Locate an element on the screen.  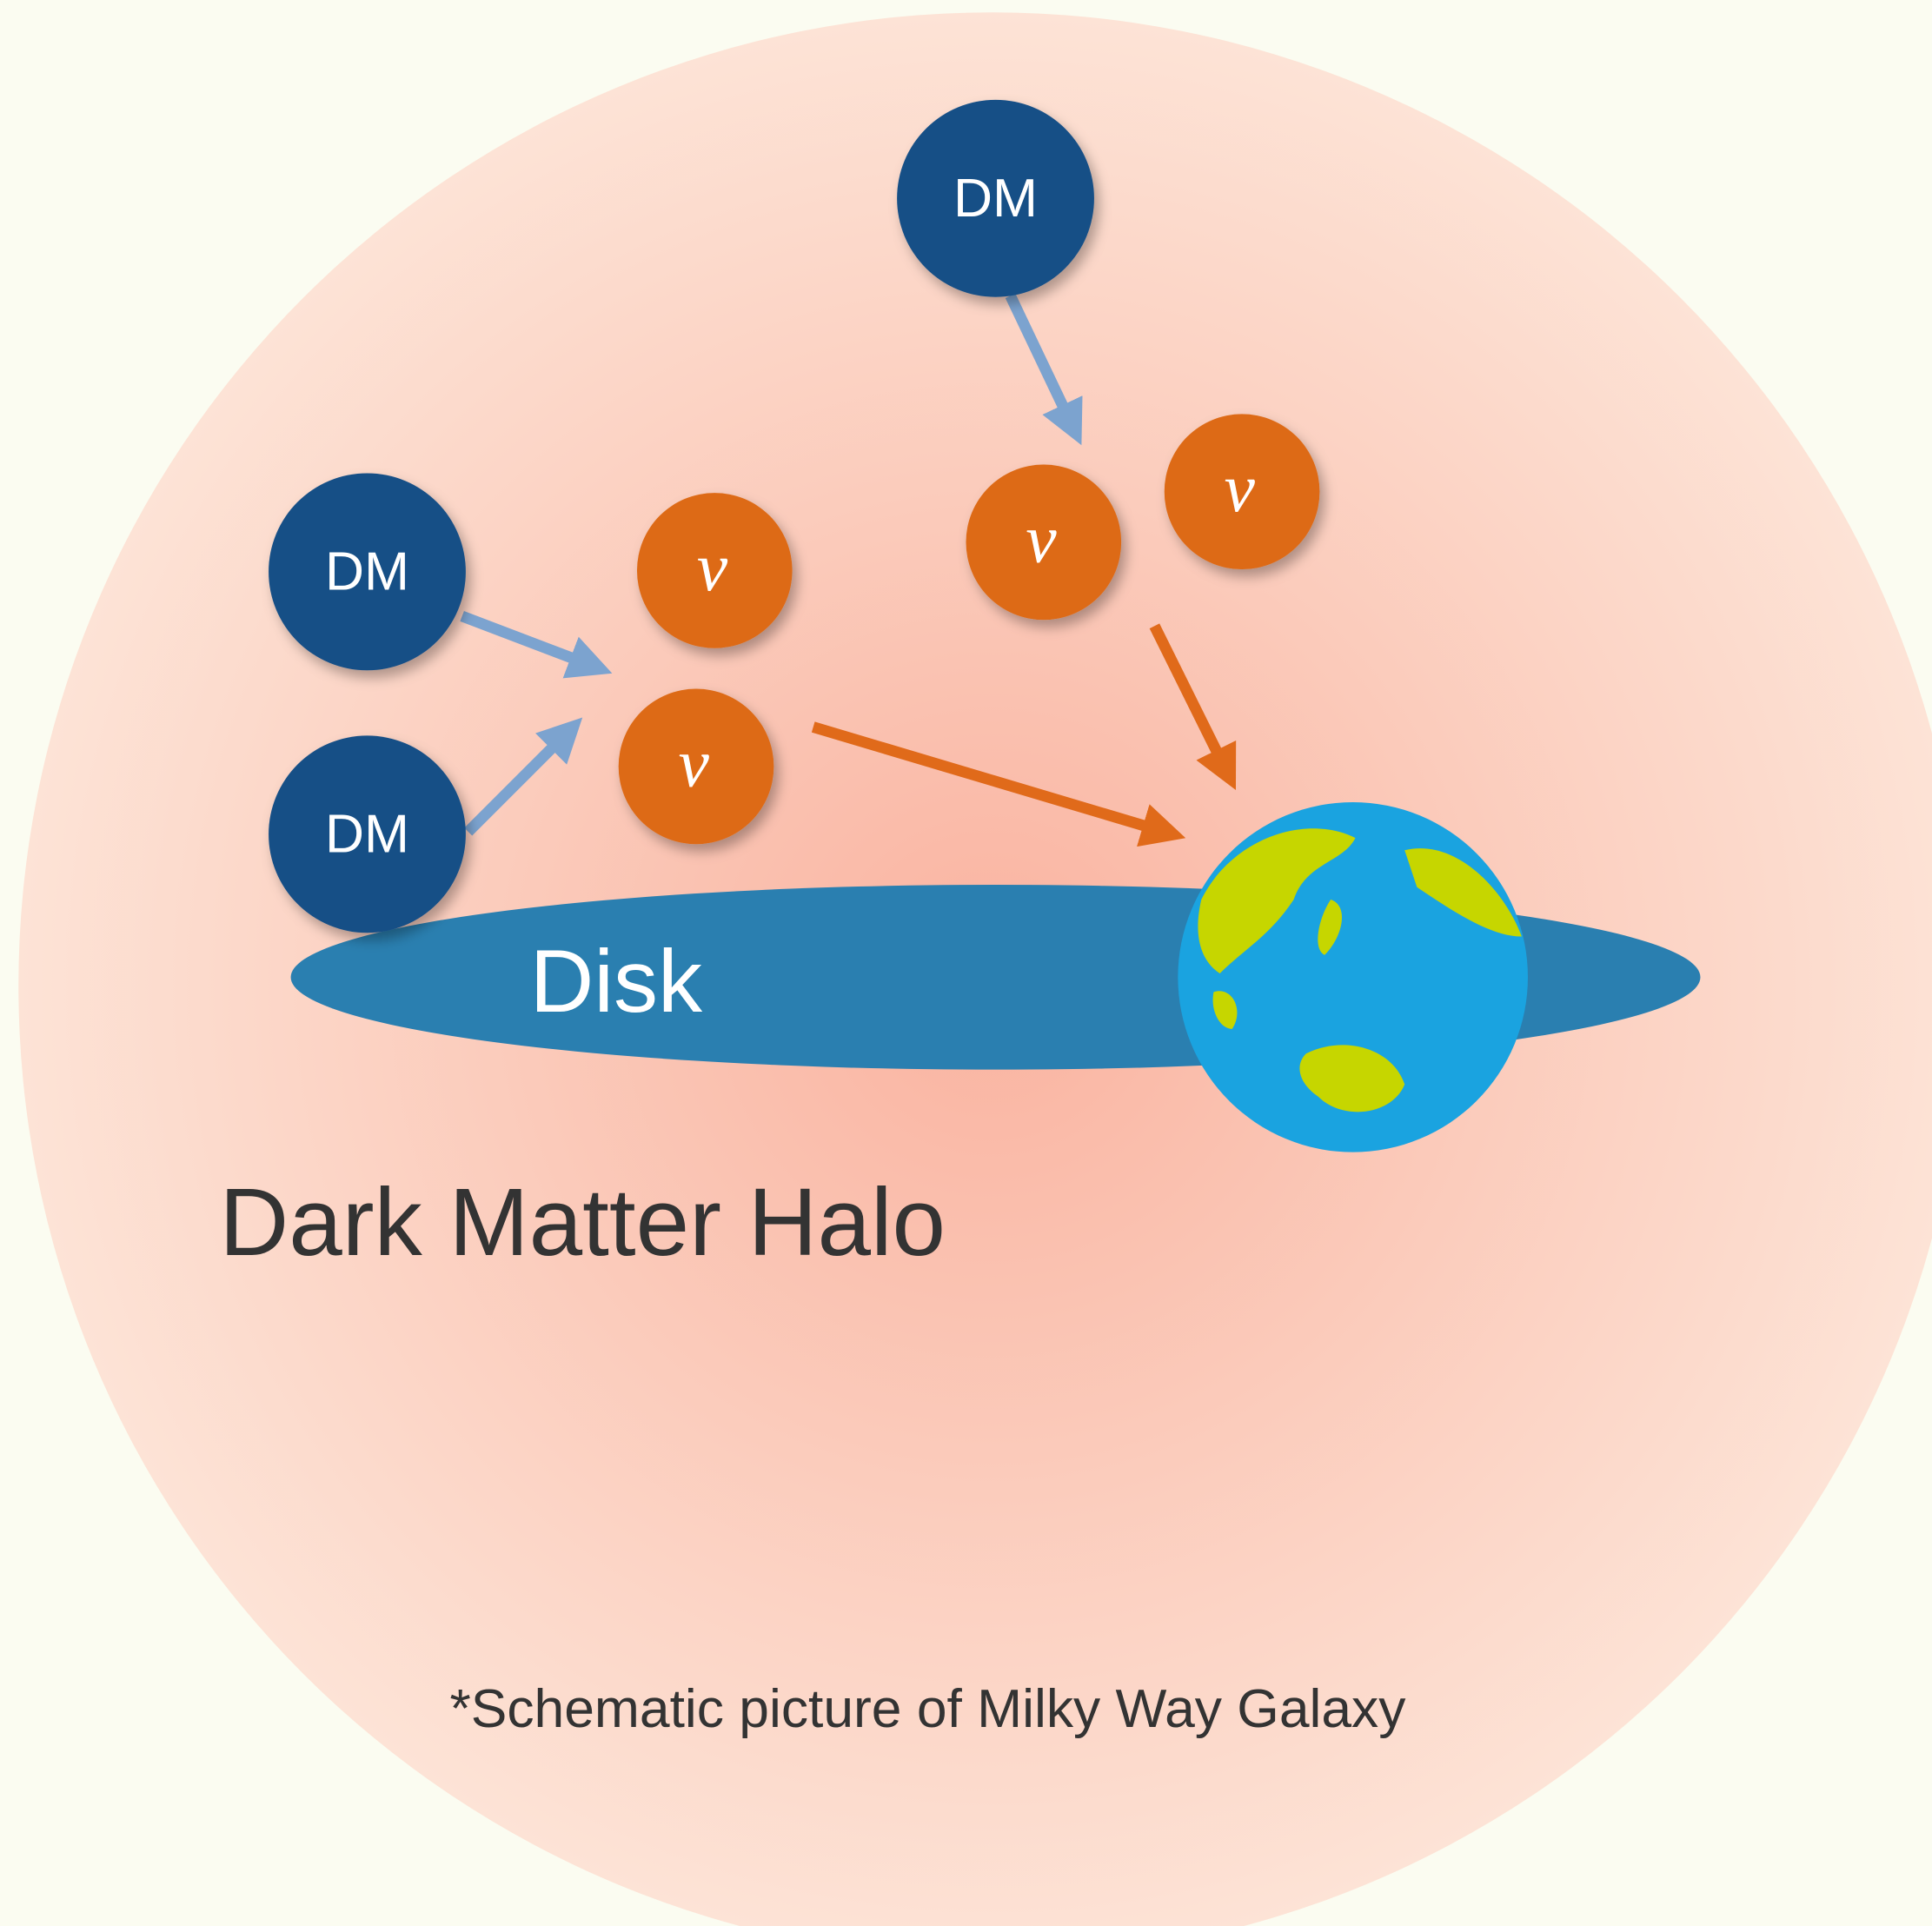
disk-label: Disk is located at coordinates (616, 981).